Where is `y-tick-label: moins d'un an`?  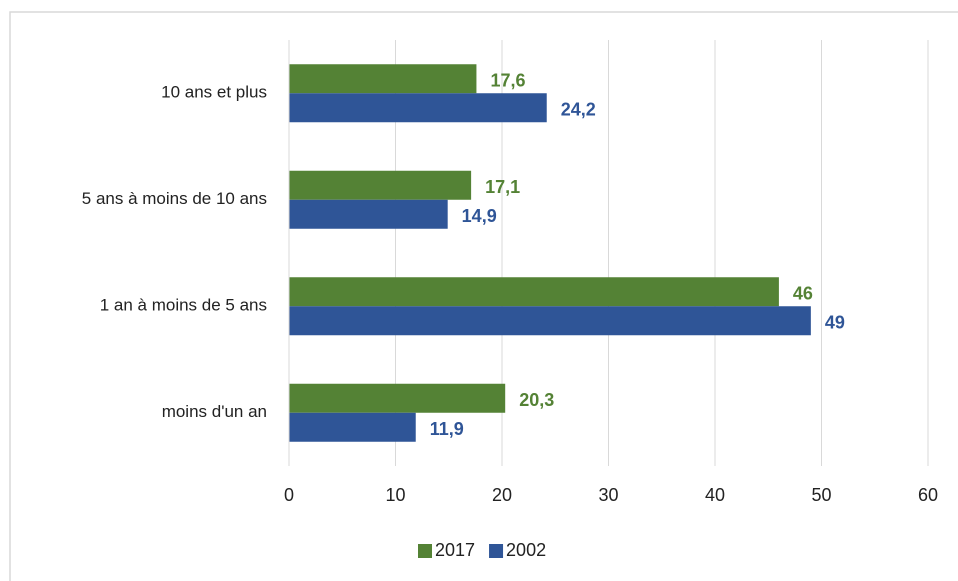
y-tick-label: moins d'un an is located at coordinates (214, 411).